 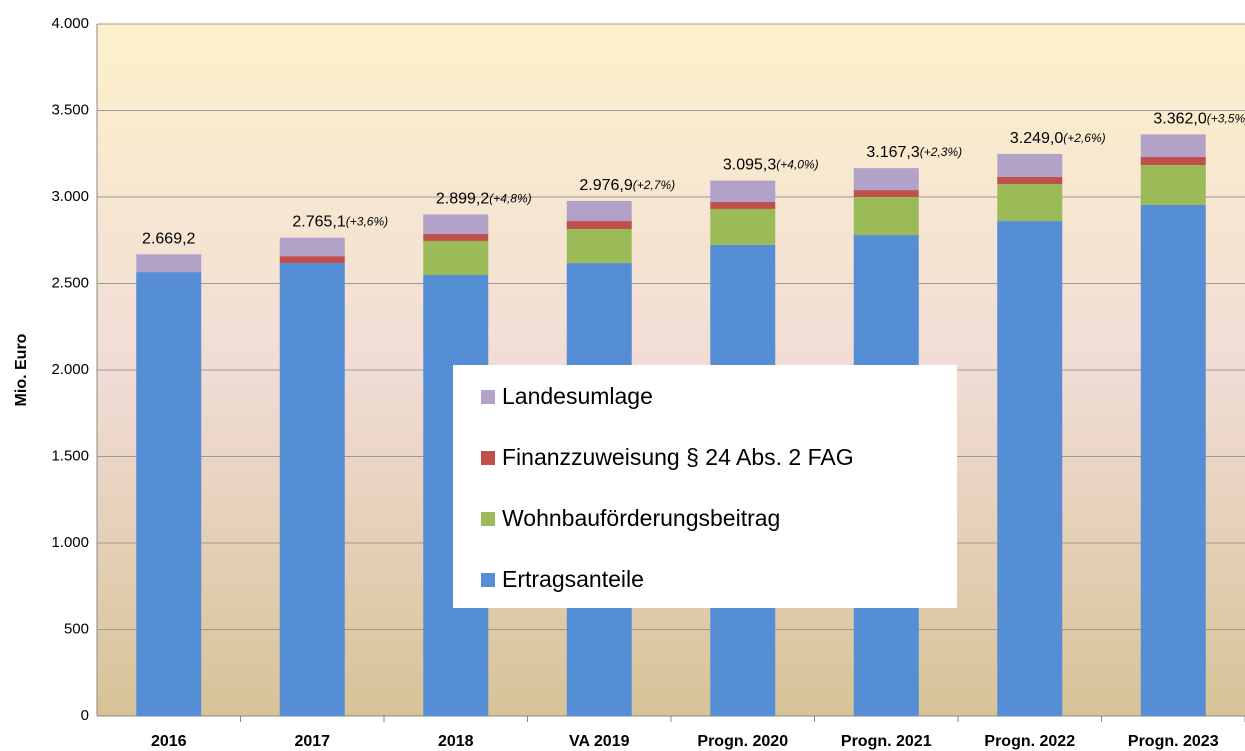 I want to click on x-tick-label: 2016, so click(x=169, y=741).